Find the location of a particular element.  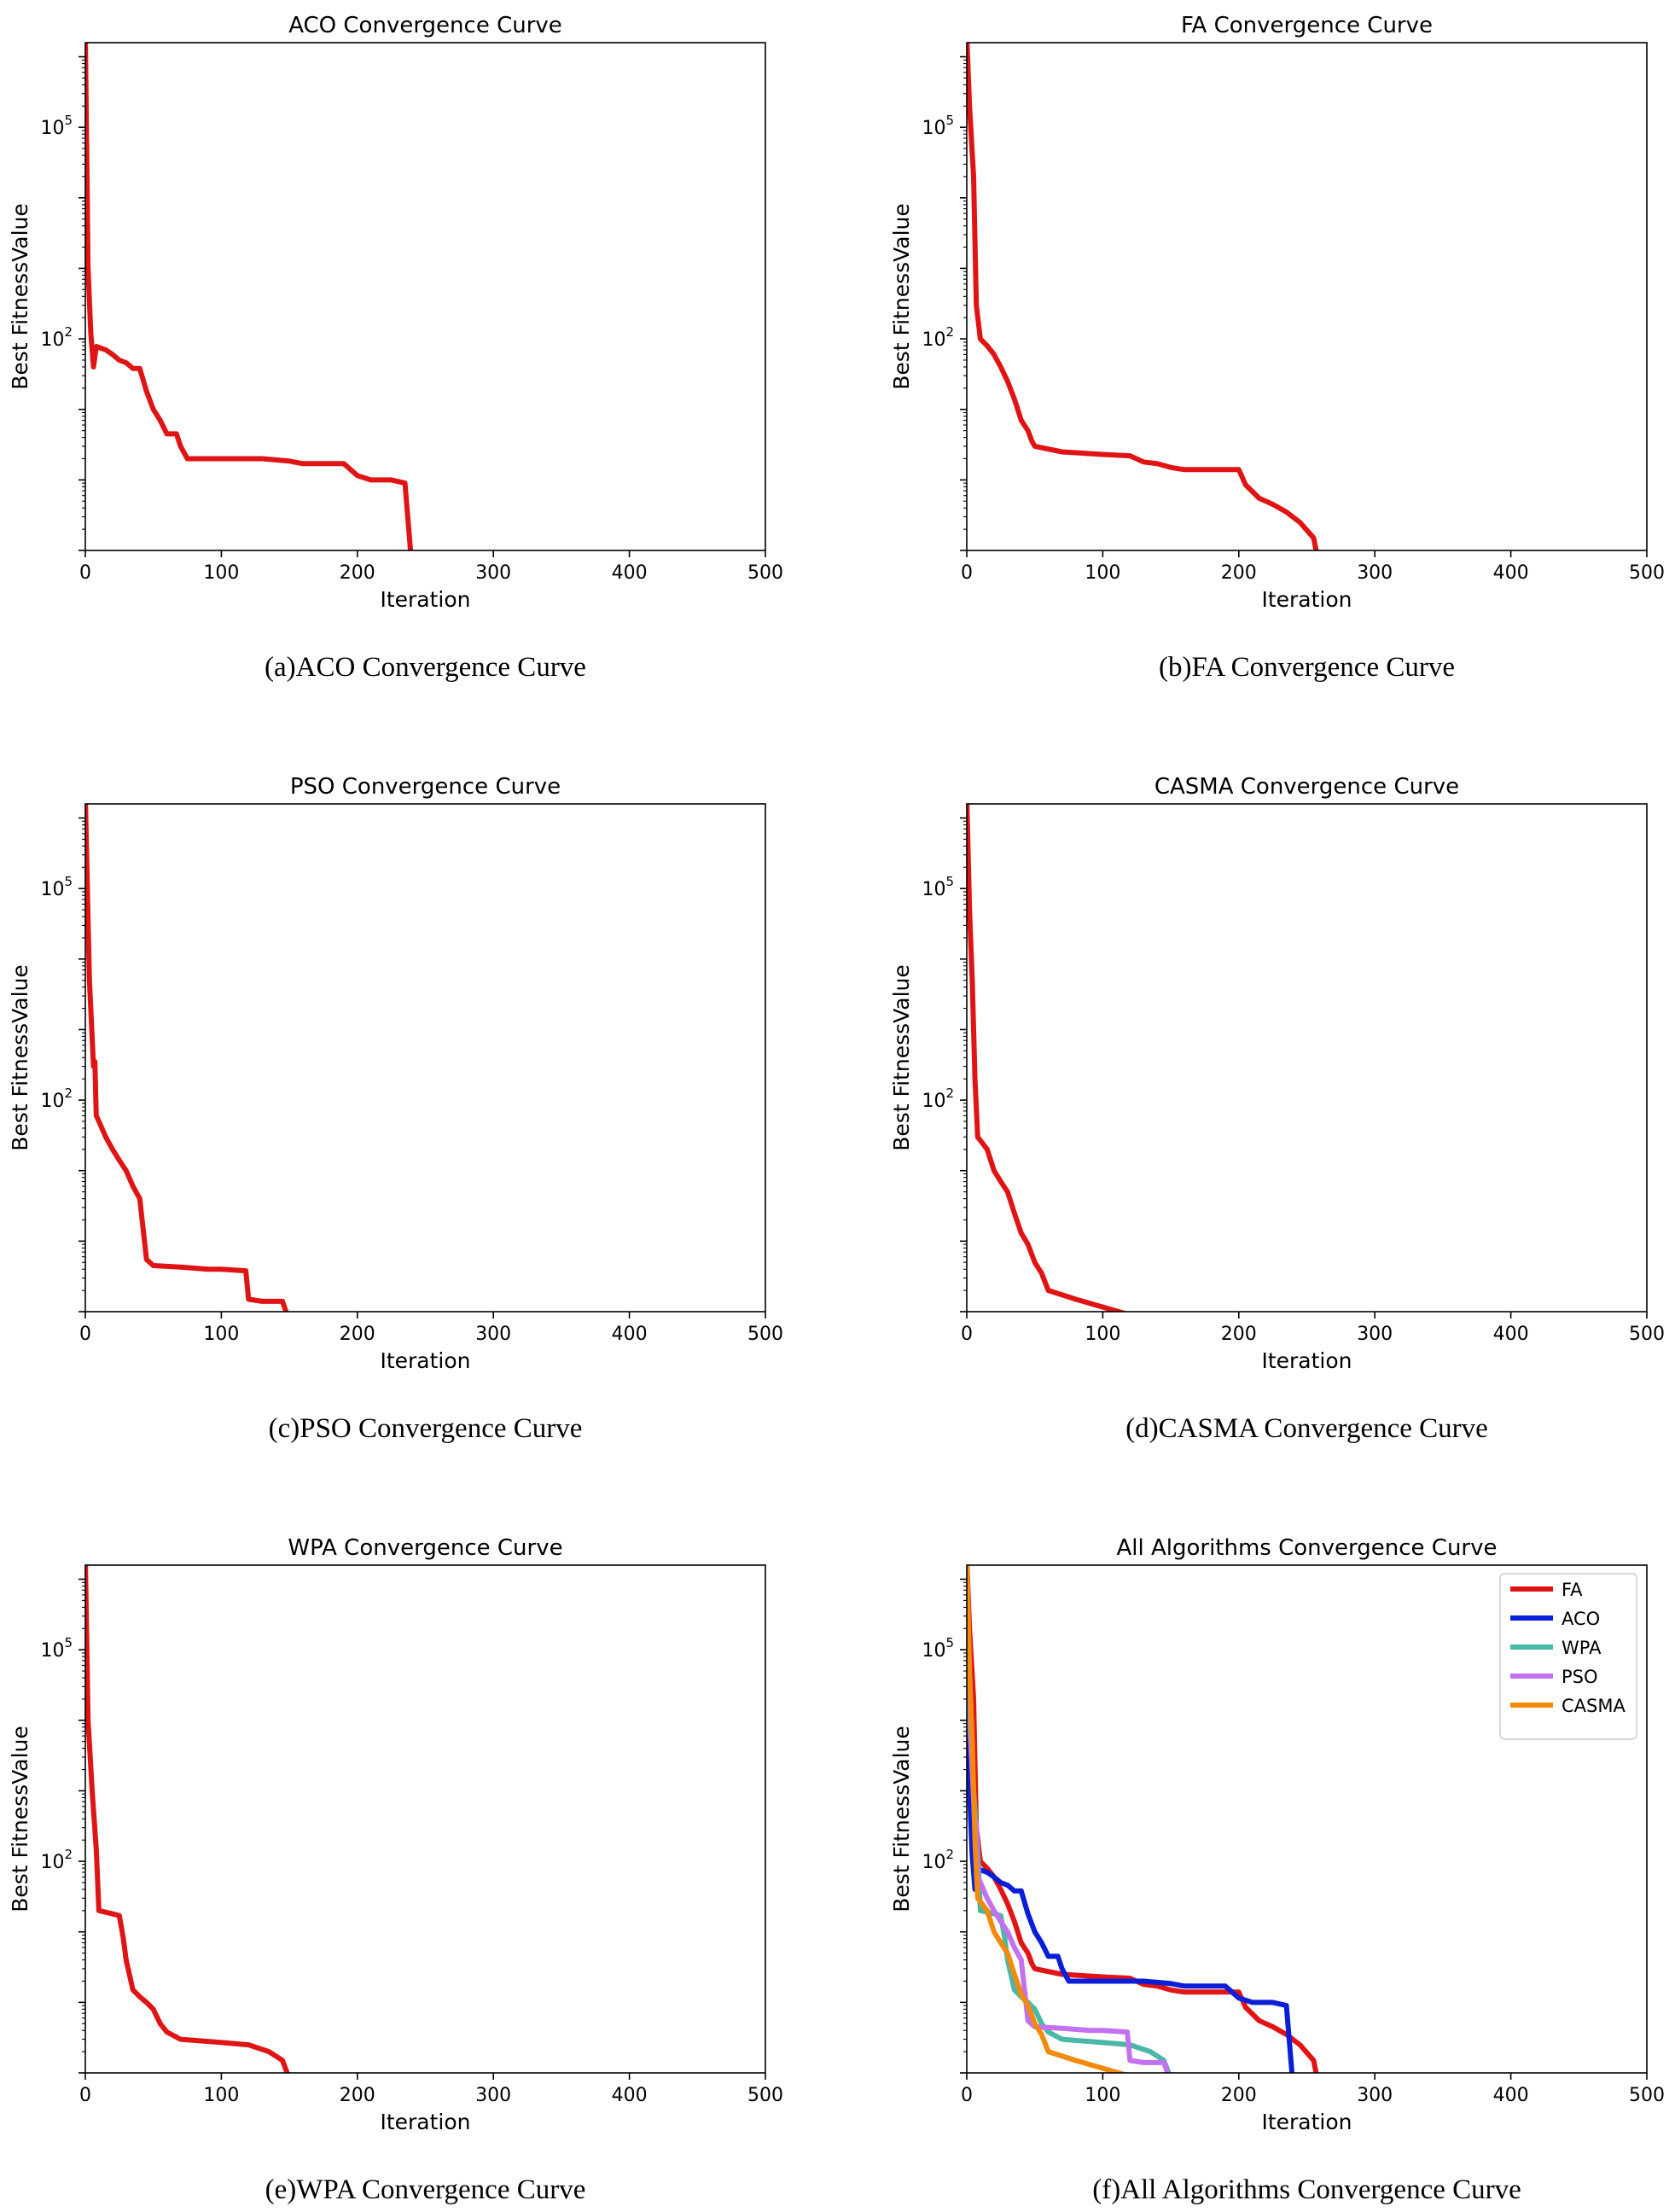

figure-caption: (d)CASMA Convergence Curve is located at coordinates (1307, 1428).